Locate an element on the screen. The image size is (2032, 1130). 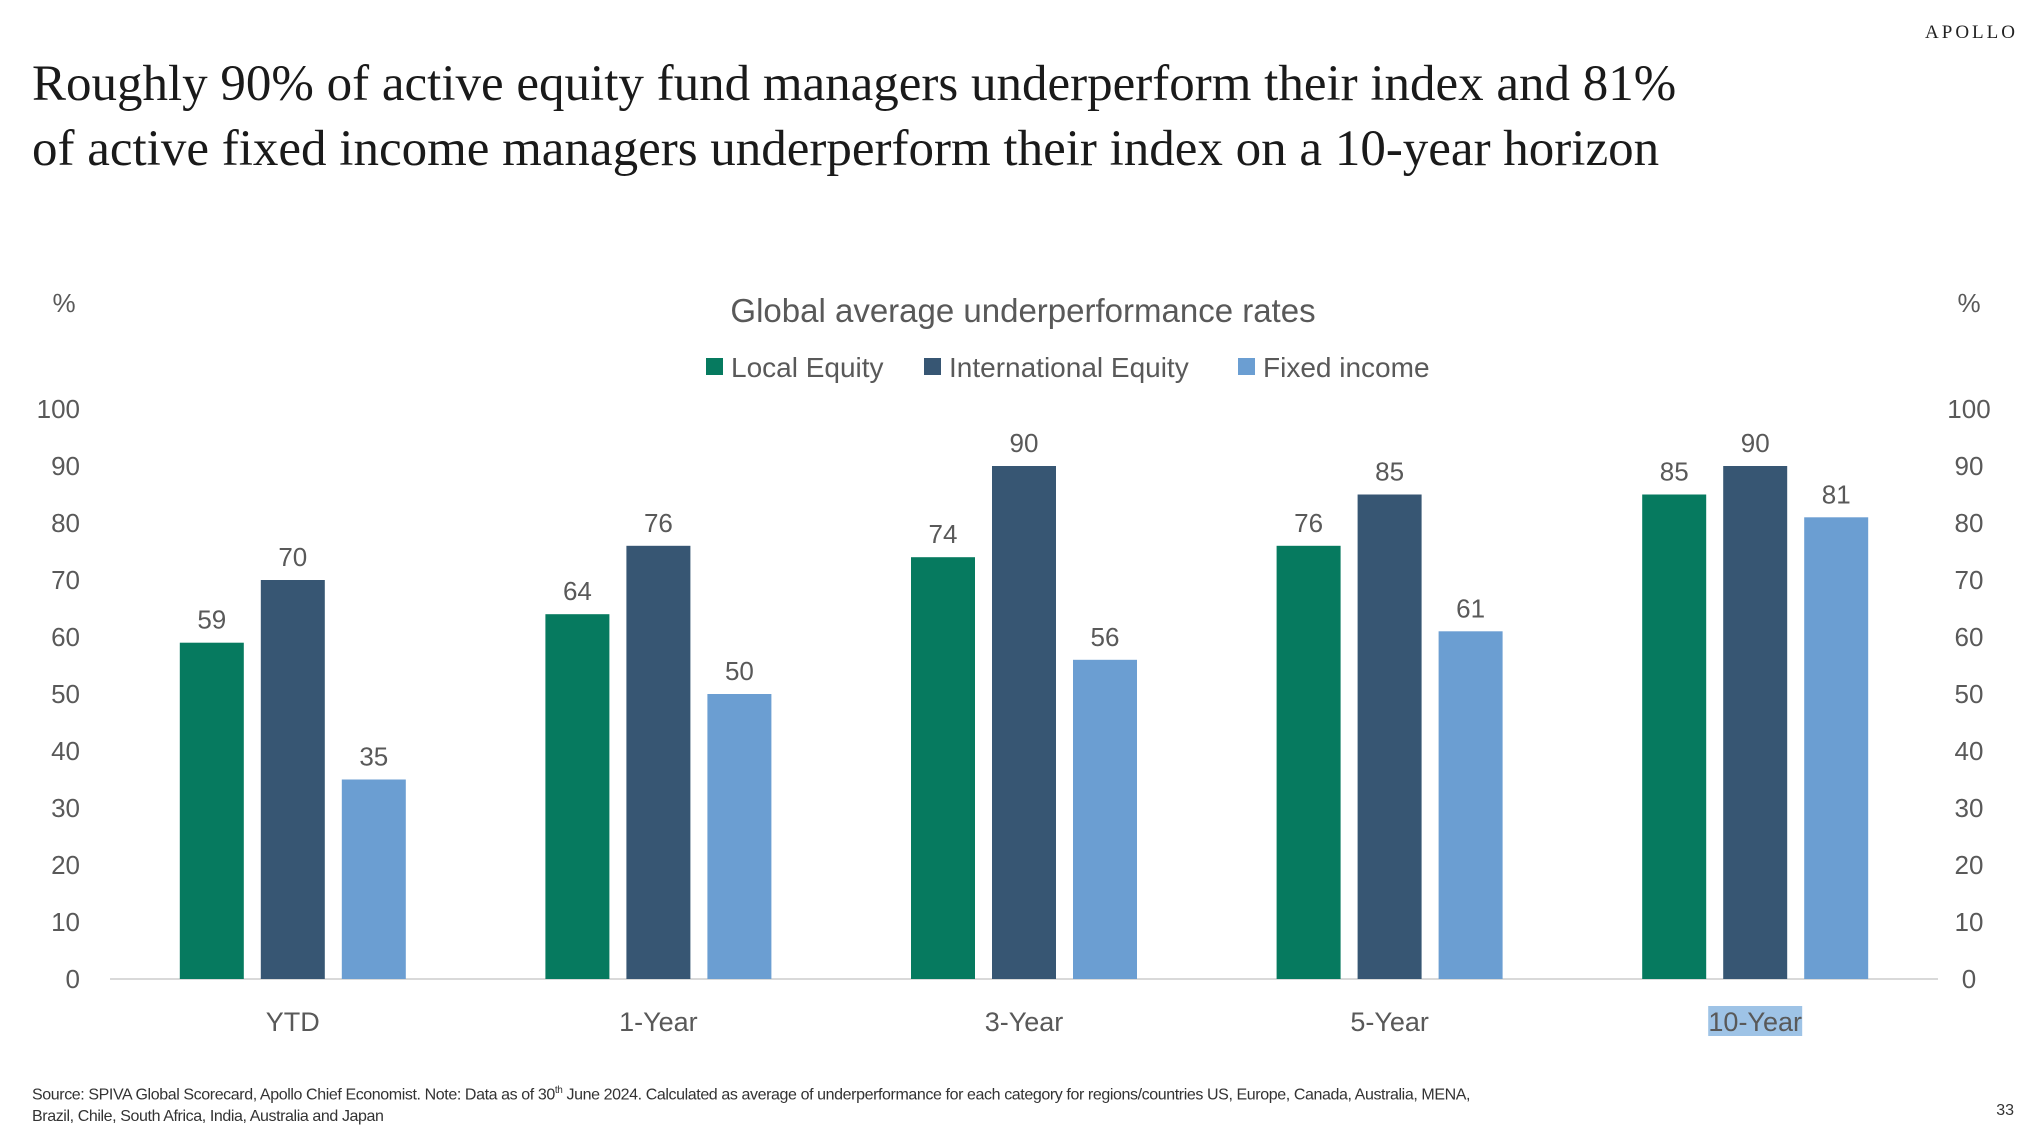
y-tick-right-10: 10 is located at coordinates (1969, 922).